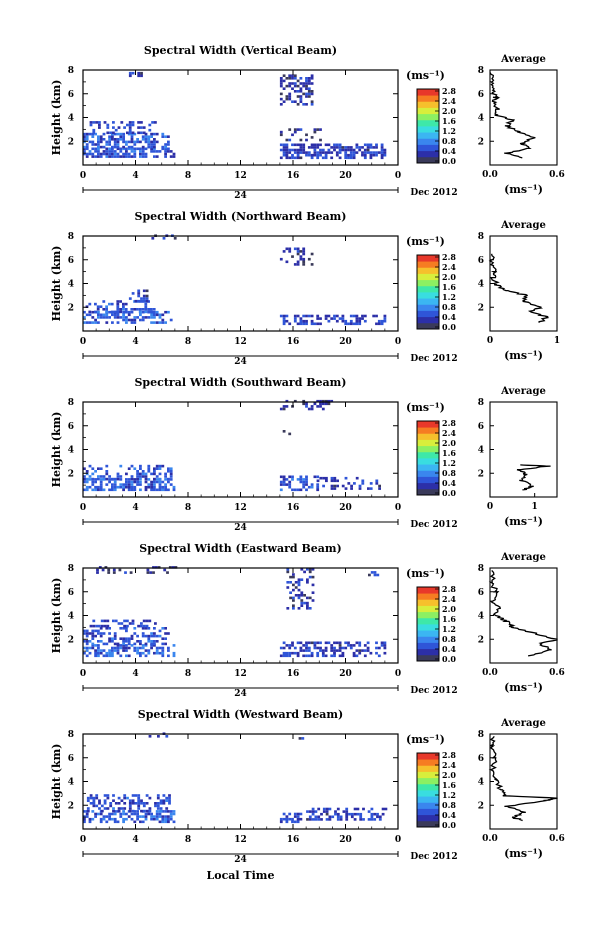  I want to click on colorbar-tick-label: 1.6, so click(449, 121).